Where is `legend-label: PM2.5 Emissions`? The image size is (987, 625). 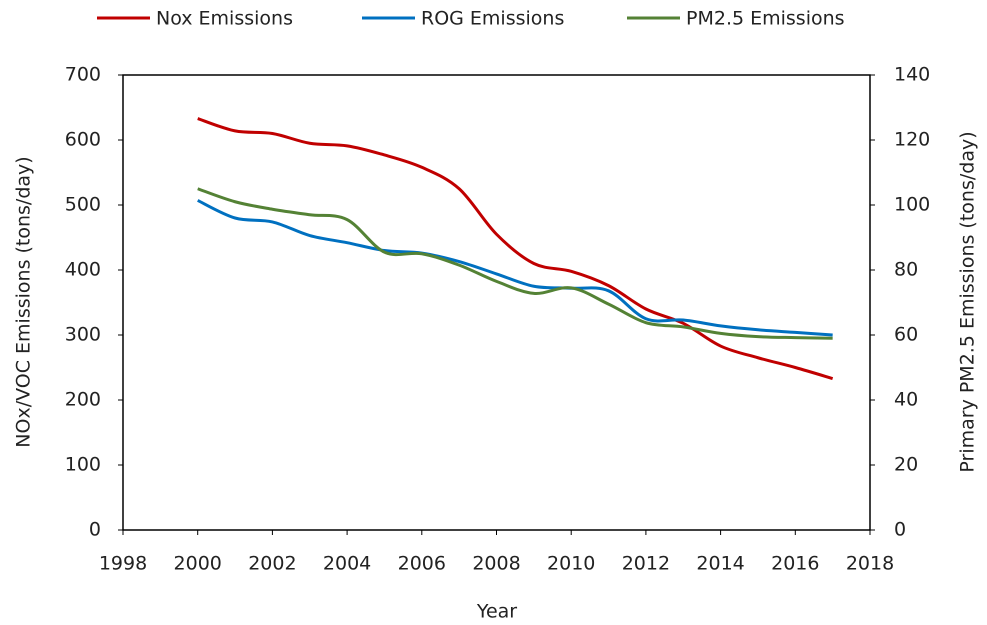 legend-label: PM2.5 Emissions is located at coordinates (765, 19).